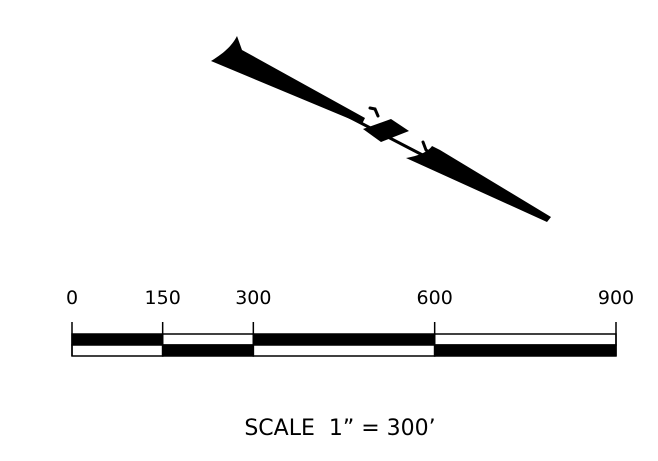  I want to click on scale-bar-ticks, so click(344, 339).